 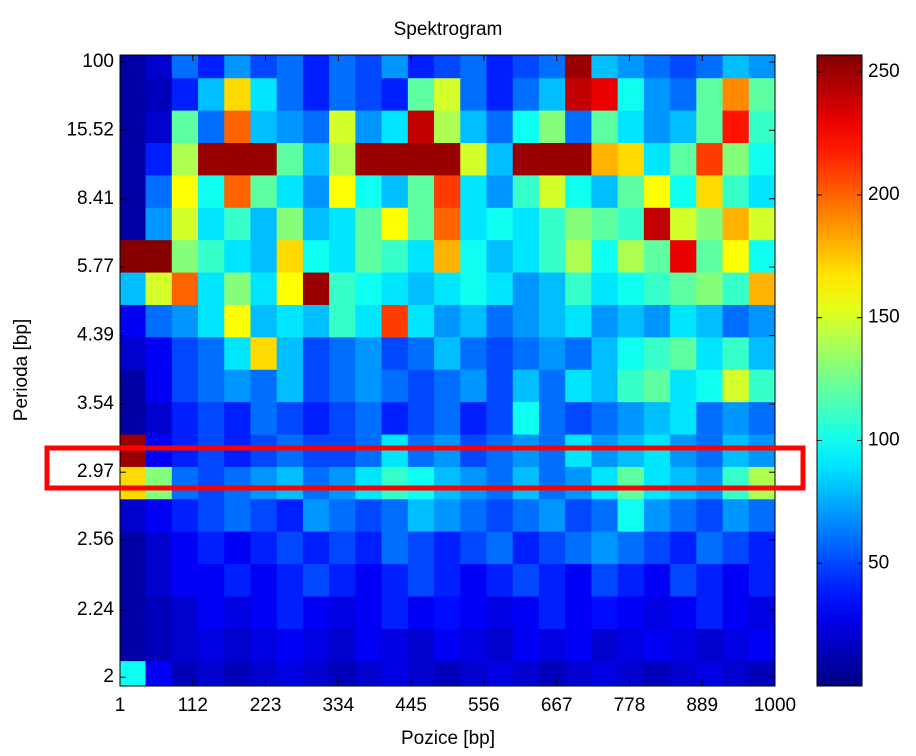 I want to click on colorbar-tick-label: 100, so click(x=884, y=439).